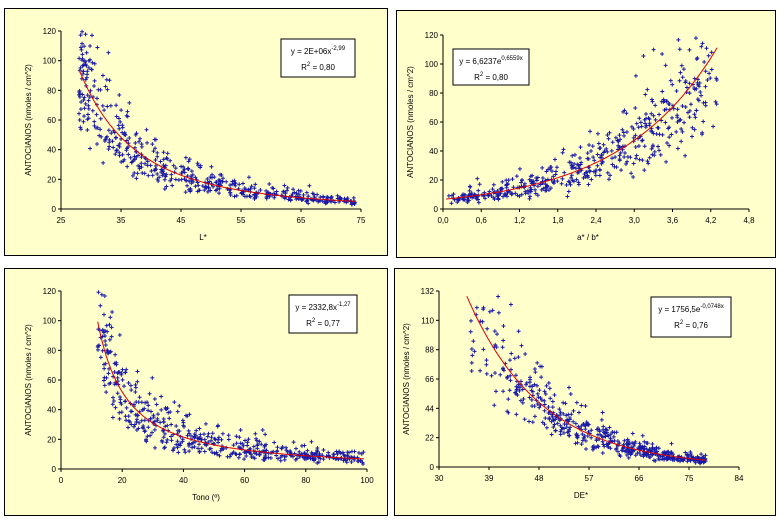 The image size is (784, 520). I want to click on y-tick-label: 80, so click(433, 93).